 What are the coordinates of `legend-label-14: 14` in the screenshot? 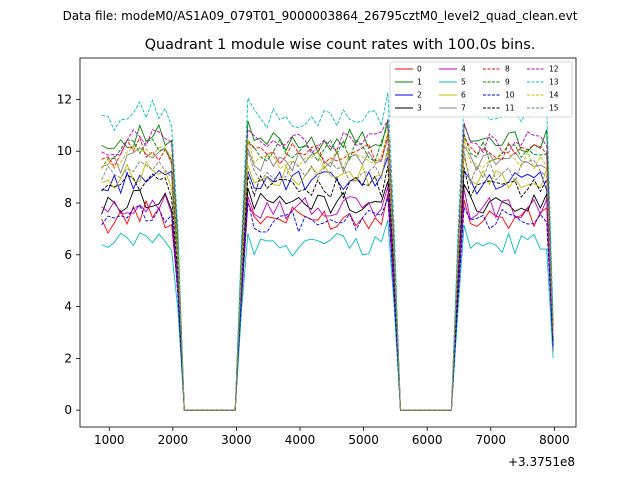 It's located at (554, 95).